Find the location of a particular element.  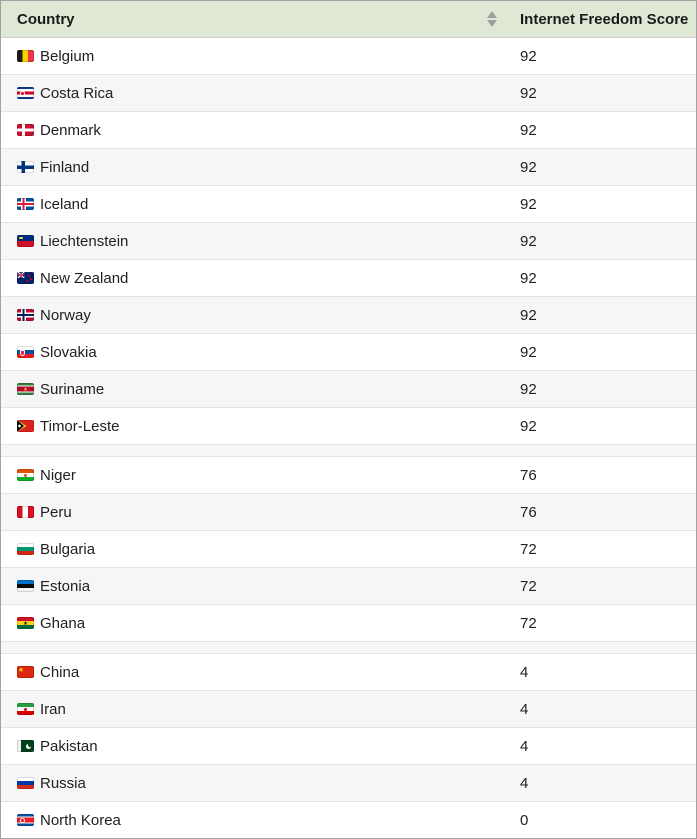

country-cell: Iceland is located at coordinates (260, 204).